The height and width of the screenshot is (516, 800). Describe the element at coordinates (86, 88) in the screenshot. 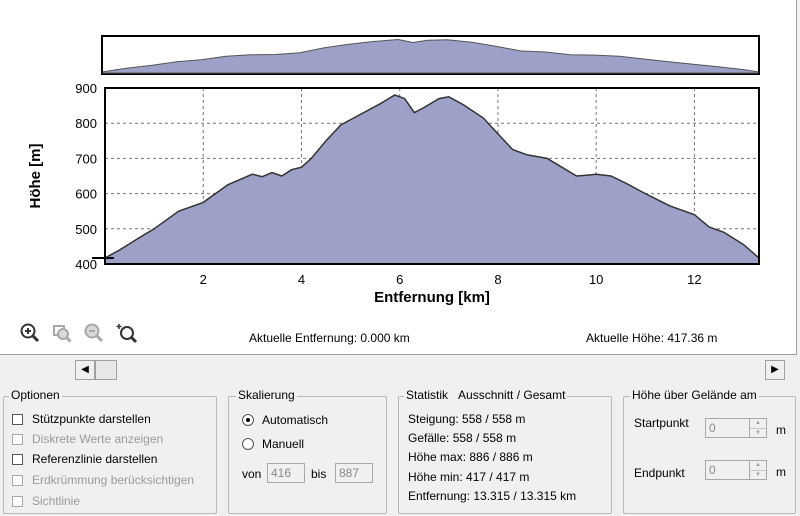

I see `y-tick-label: 900` at that location.